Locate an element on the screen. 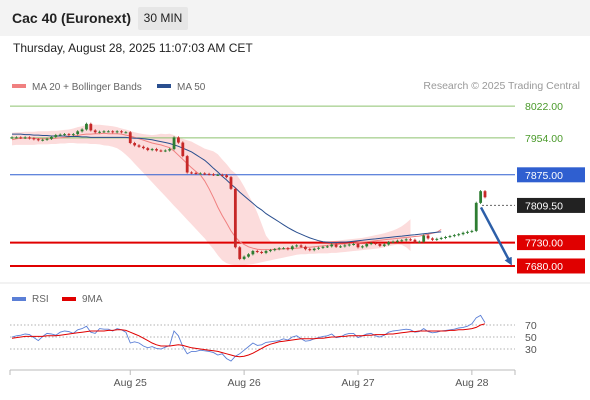 The width and height of the screenshot is (590, 400). timeframe-button: 30 MIN is located at coordinates (163, 18).